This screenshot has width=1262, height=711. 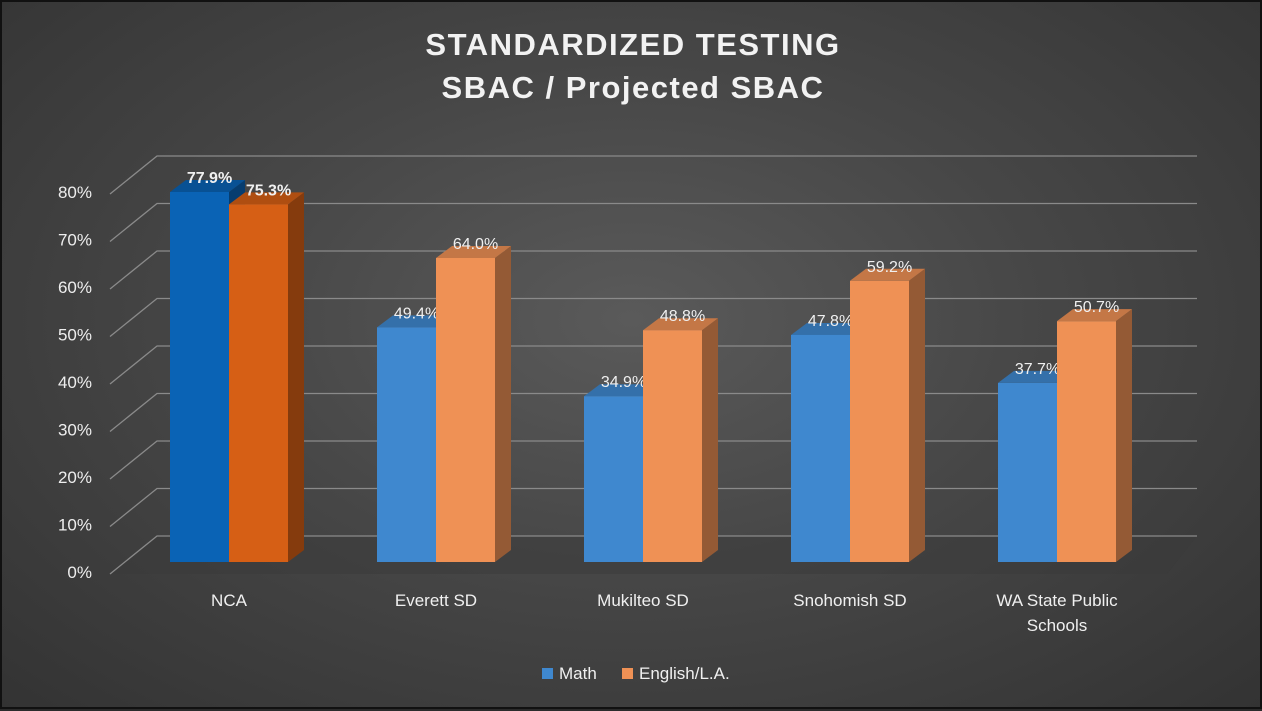 What do you see at coordinates (889, 267) in the screenshot?
I see `data-label: 59.2%` at bounding box center [889, 267].